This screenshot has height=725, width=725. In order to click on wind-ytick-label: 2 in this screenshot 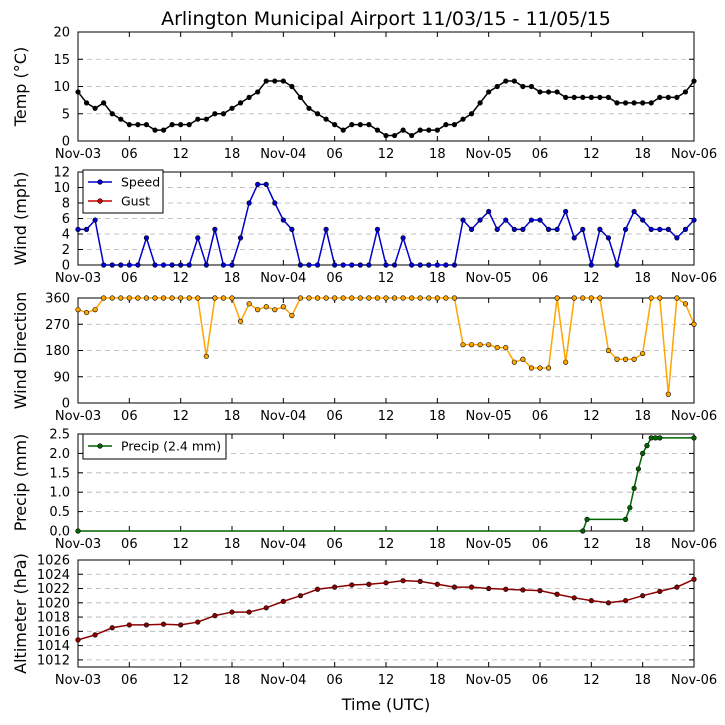, I will do `click(66, 250)`.